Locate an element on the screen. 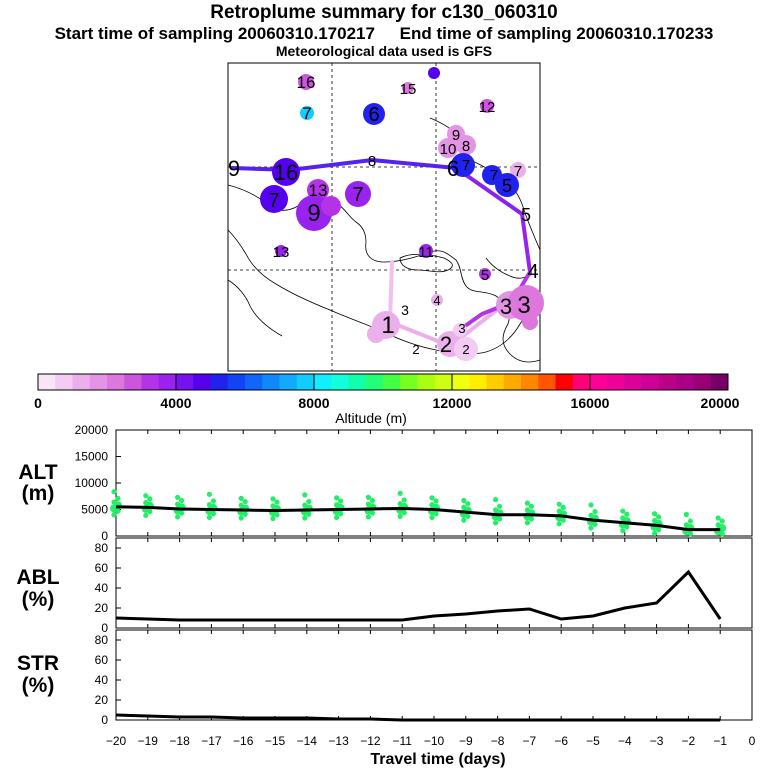 The image size is (768, 768). map-label: 10 is located at coordinates (448, 149).